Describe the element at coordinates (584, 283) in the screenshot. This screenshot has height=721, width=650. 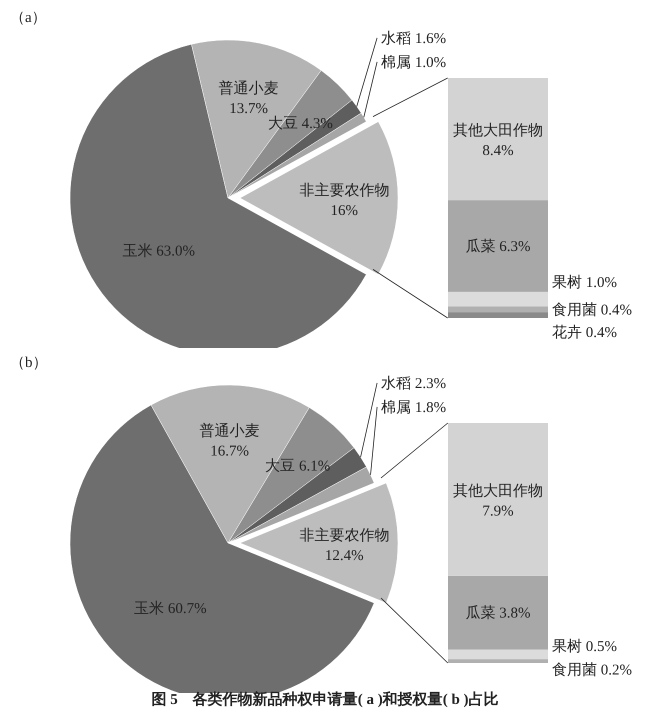
I see `text: 果树 1.0%` at that location.